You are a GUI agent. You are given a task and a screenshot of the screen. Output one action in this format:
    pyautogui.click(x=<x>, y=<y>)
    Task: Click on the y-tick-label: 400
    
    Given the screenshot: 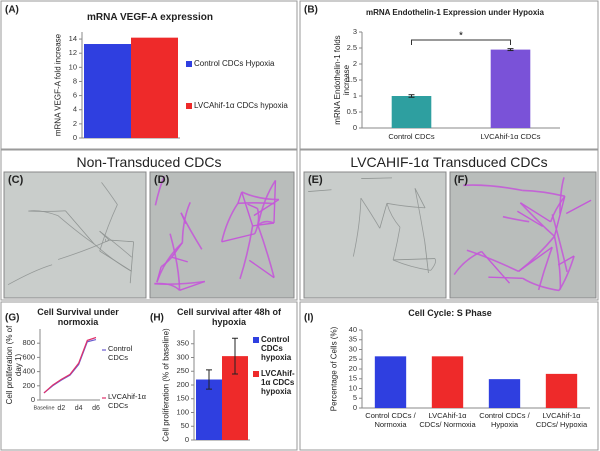 What is the action you would take?
    pyautogui.click(x=28, y=371)
    